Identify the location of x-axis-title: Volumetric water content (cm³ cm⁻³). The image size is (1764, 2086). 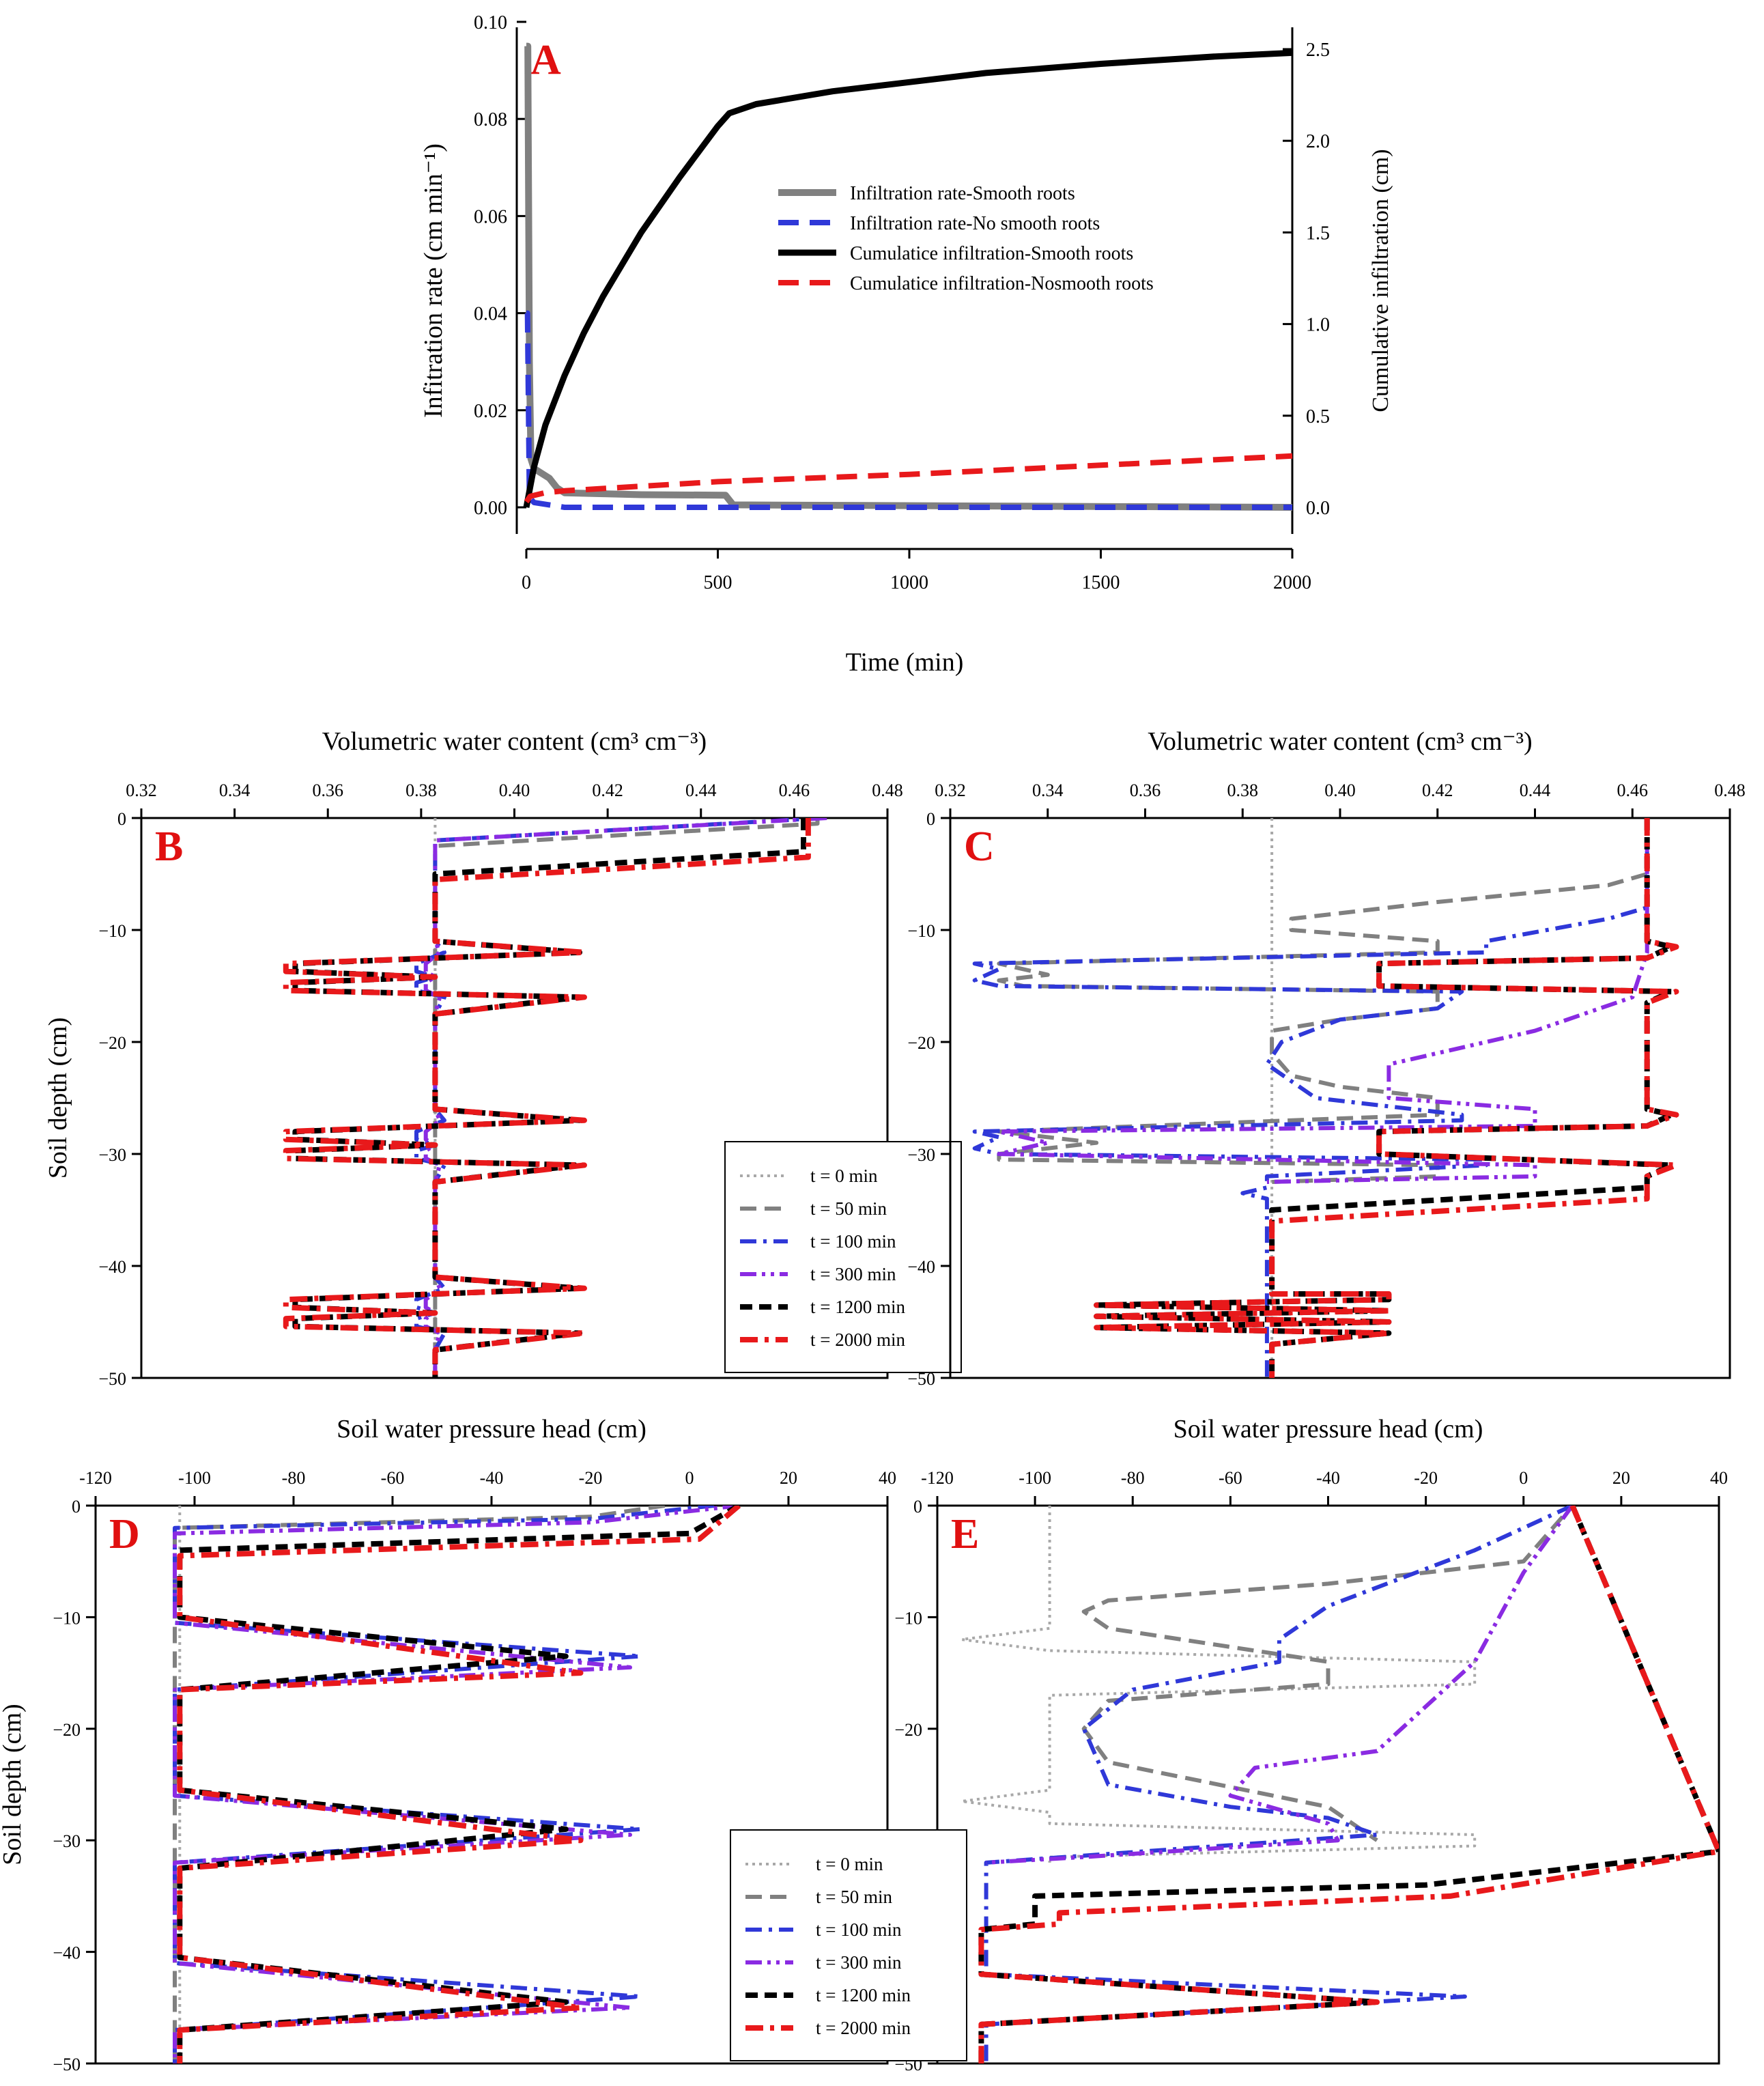
(1340, 741).